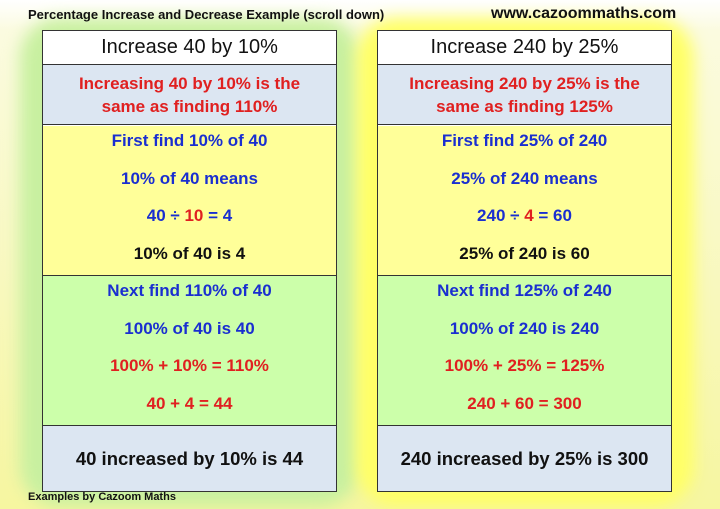 This screenshot has width=720, height=509. I want to click on line-part: 240 ÷, so click(501, 215).